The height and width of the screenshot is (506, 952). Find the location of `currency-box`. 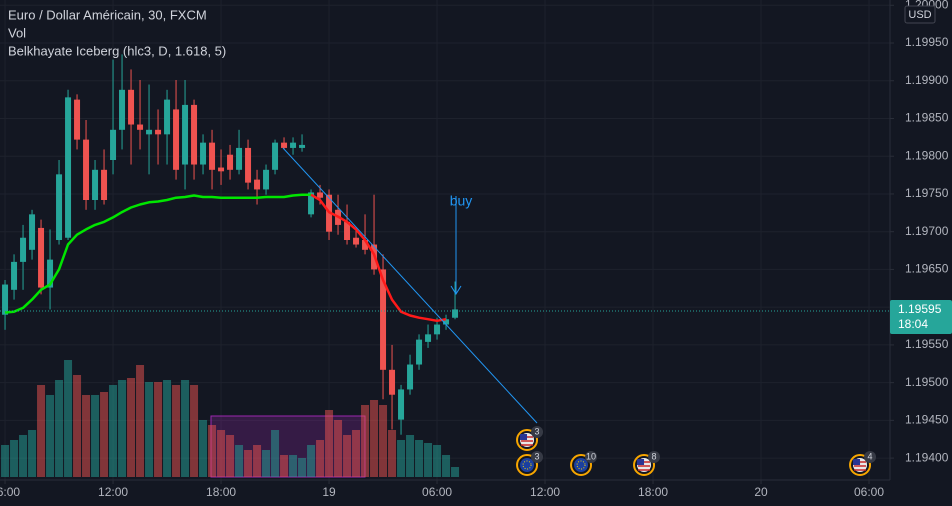

currency-box is located at coordinates (920, 14).